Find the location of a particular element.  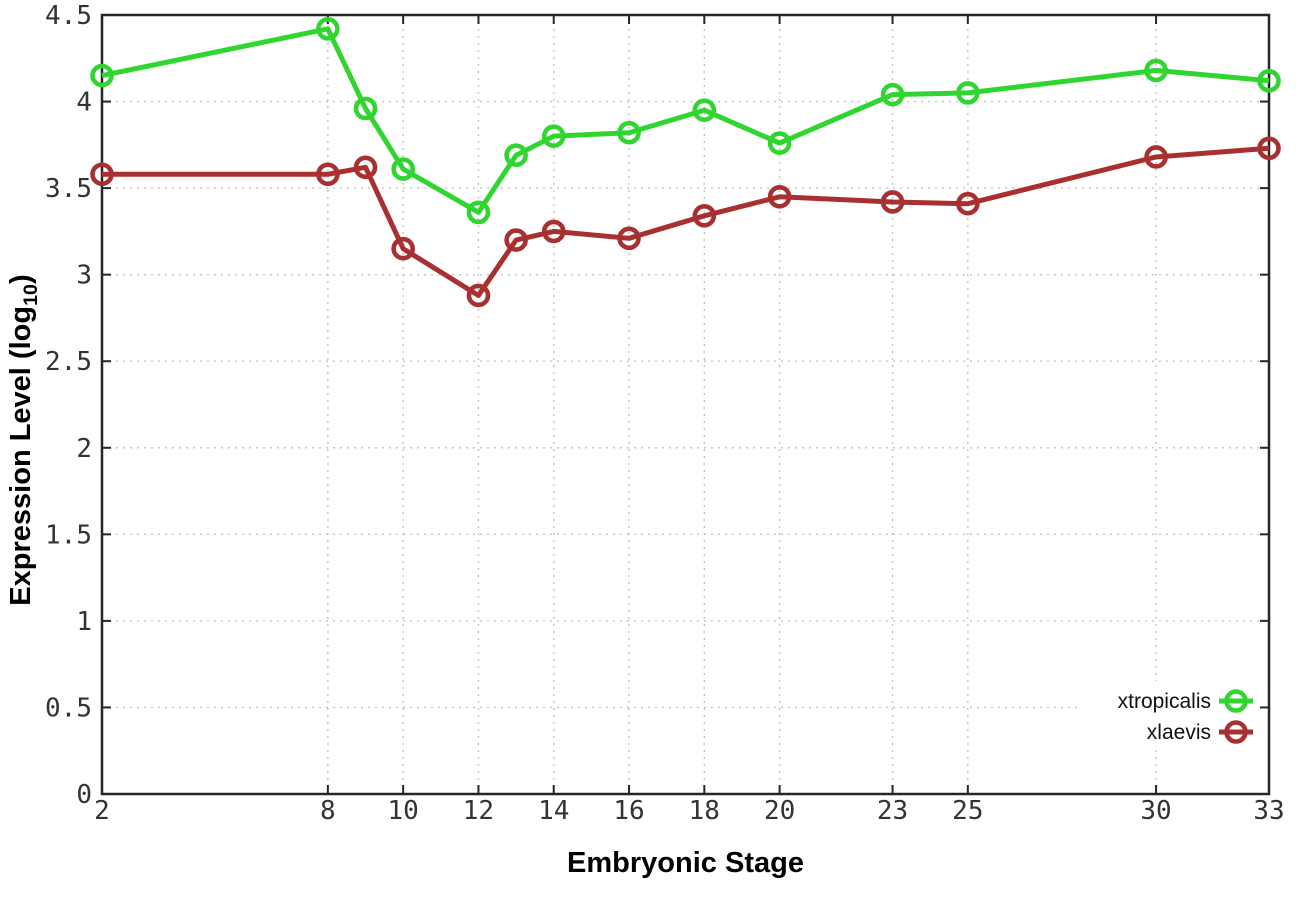

x-tick-label: 25 is located at coordinates (967, 811).